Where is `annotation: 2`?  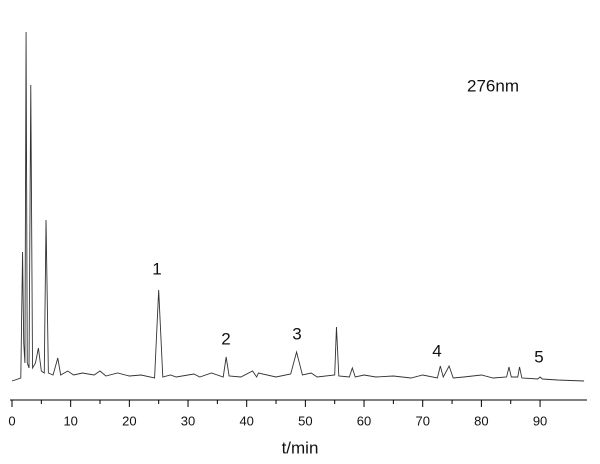
annotation: 2 is located at coordinates (225, 338).